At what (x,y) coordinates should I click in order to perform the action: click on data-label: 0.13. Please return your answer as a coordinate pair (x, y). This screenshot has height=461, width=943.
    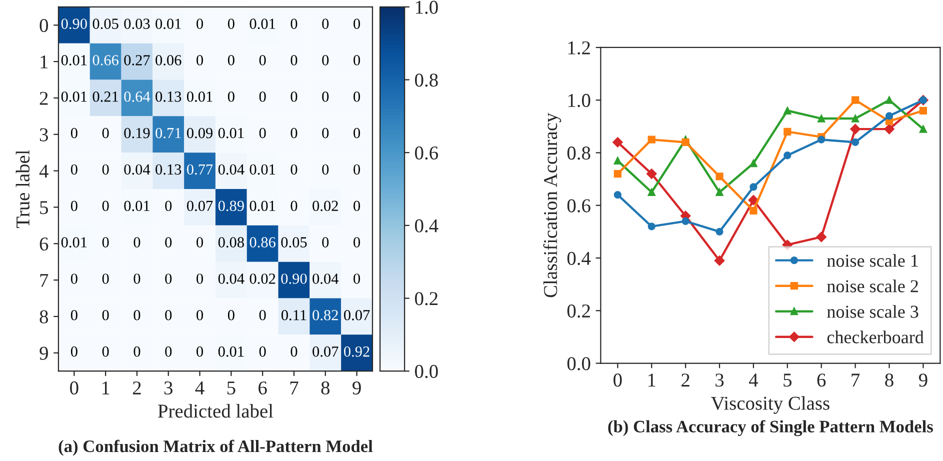
    Looking at the image, I should click on (169, 96).